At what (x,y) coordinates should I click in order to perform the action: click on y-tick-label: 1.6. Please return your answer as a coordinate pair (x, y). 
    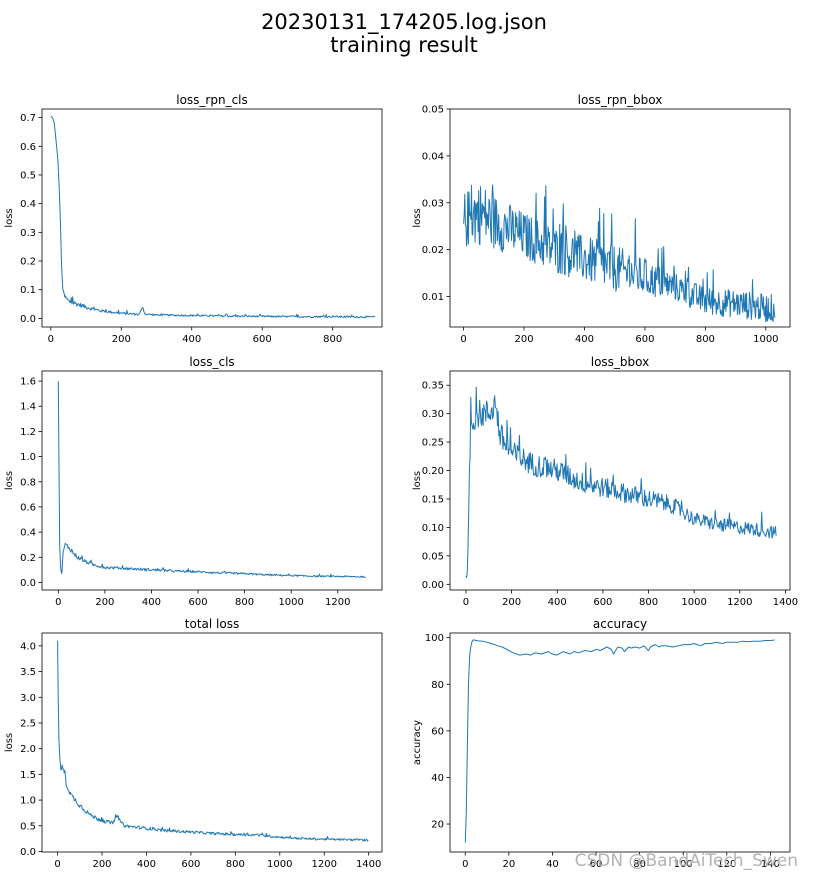
    Looking at the image, I should click on (28, 382).